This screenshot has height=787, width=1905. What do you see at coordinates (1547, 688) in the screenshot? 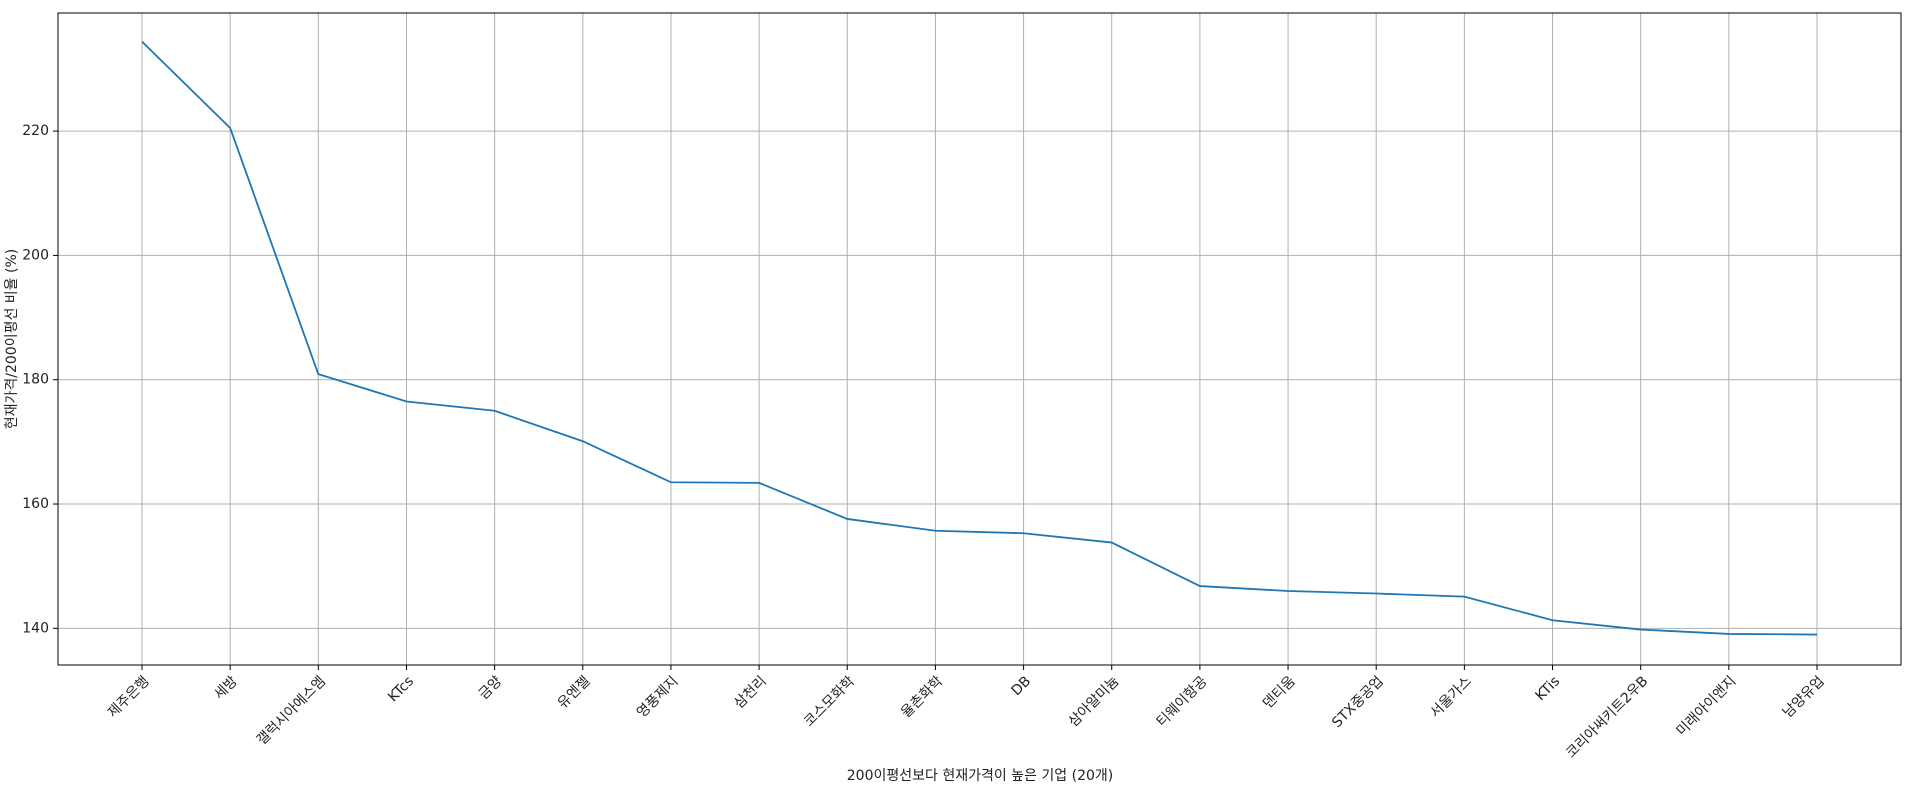
I see `x-tick-label: KTis` at bounding box center [1547, 688].